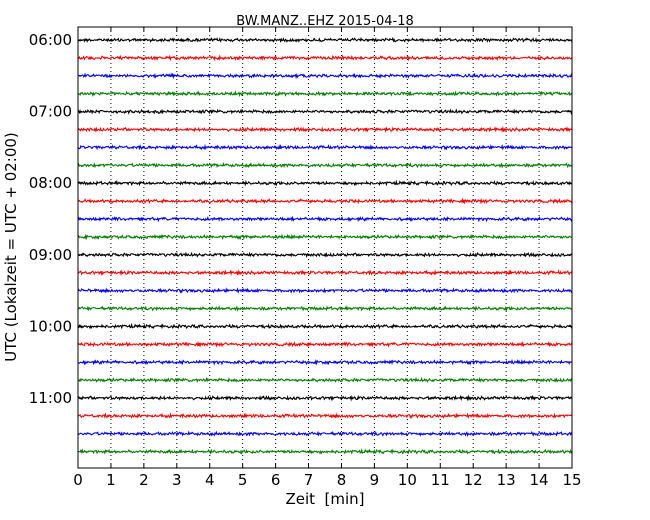 The width and height of the screenshot is (650, 520). Describe the element at coordinates (309, 480) in the screenshot. I see `x-tick-label: 7` at that location.